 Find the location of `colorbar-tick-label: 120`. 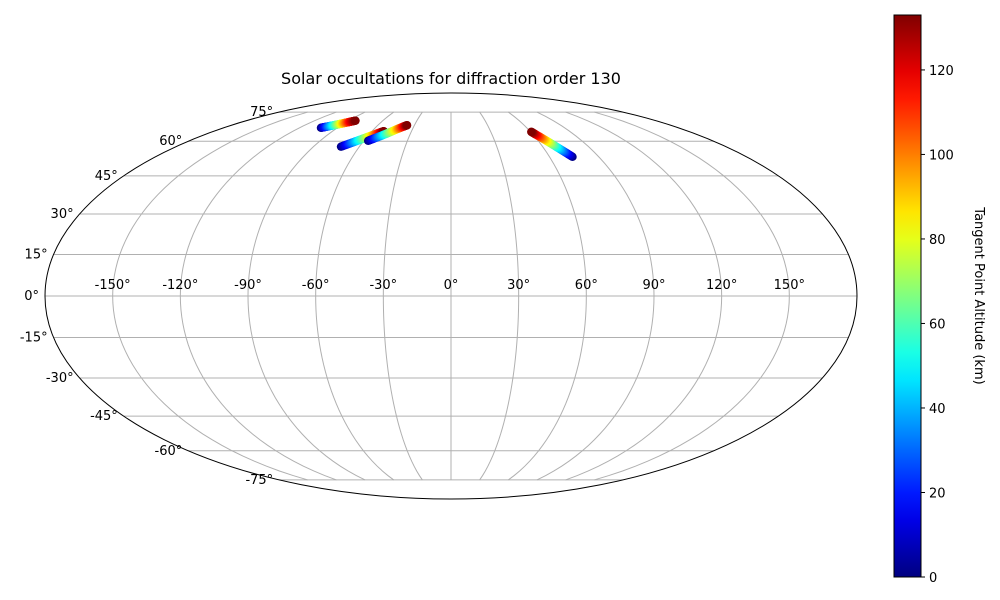

colorbar-tick-label: 120 is located at coordinates (941, 71).